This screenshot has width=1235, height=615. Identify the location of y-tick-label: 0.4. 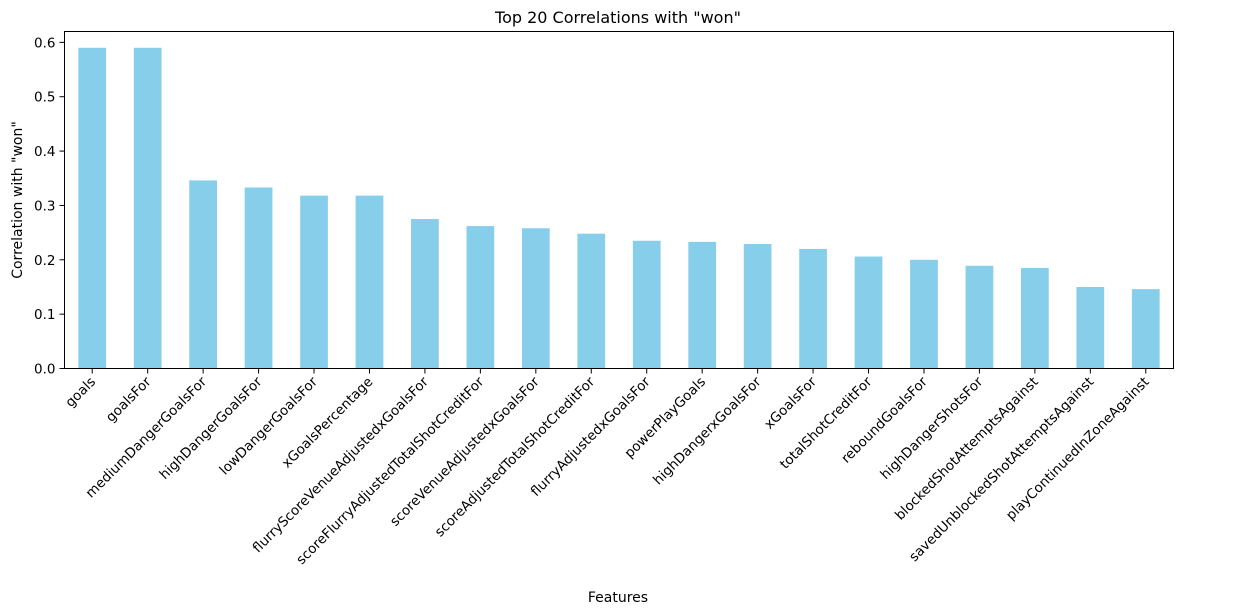
(44, 152).